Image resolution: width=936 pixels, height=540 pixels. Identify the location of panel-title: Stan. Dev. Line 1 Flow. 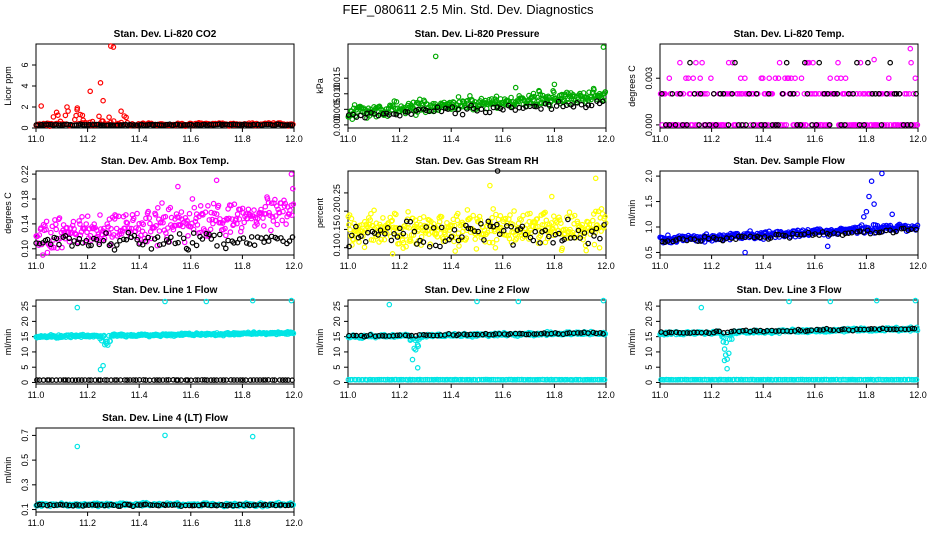
(165, 290).